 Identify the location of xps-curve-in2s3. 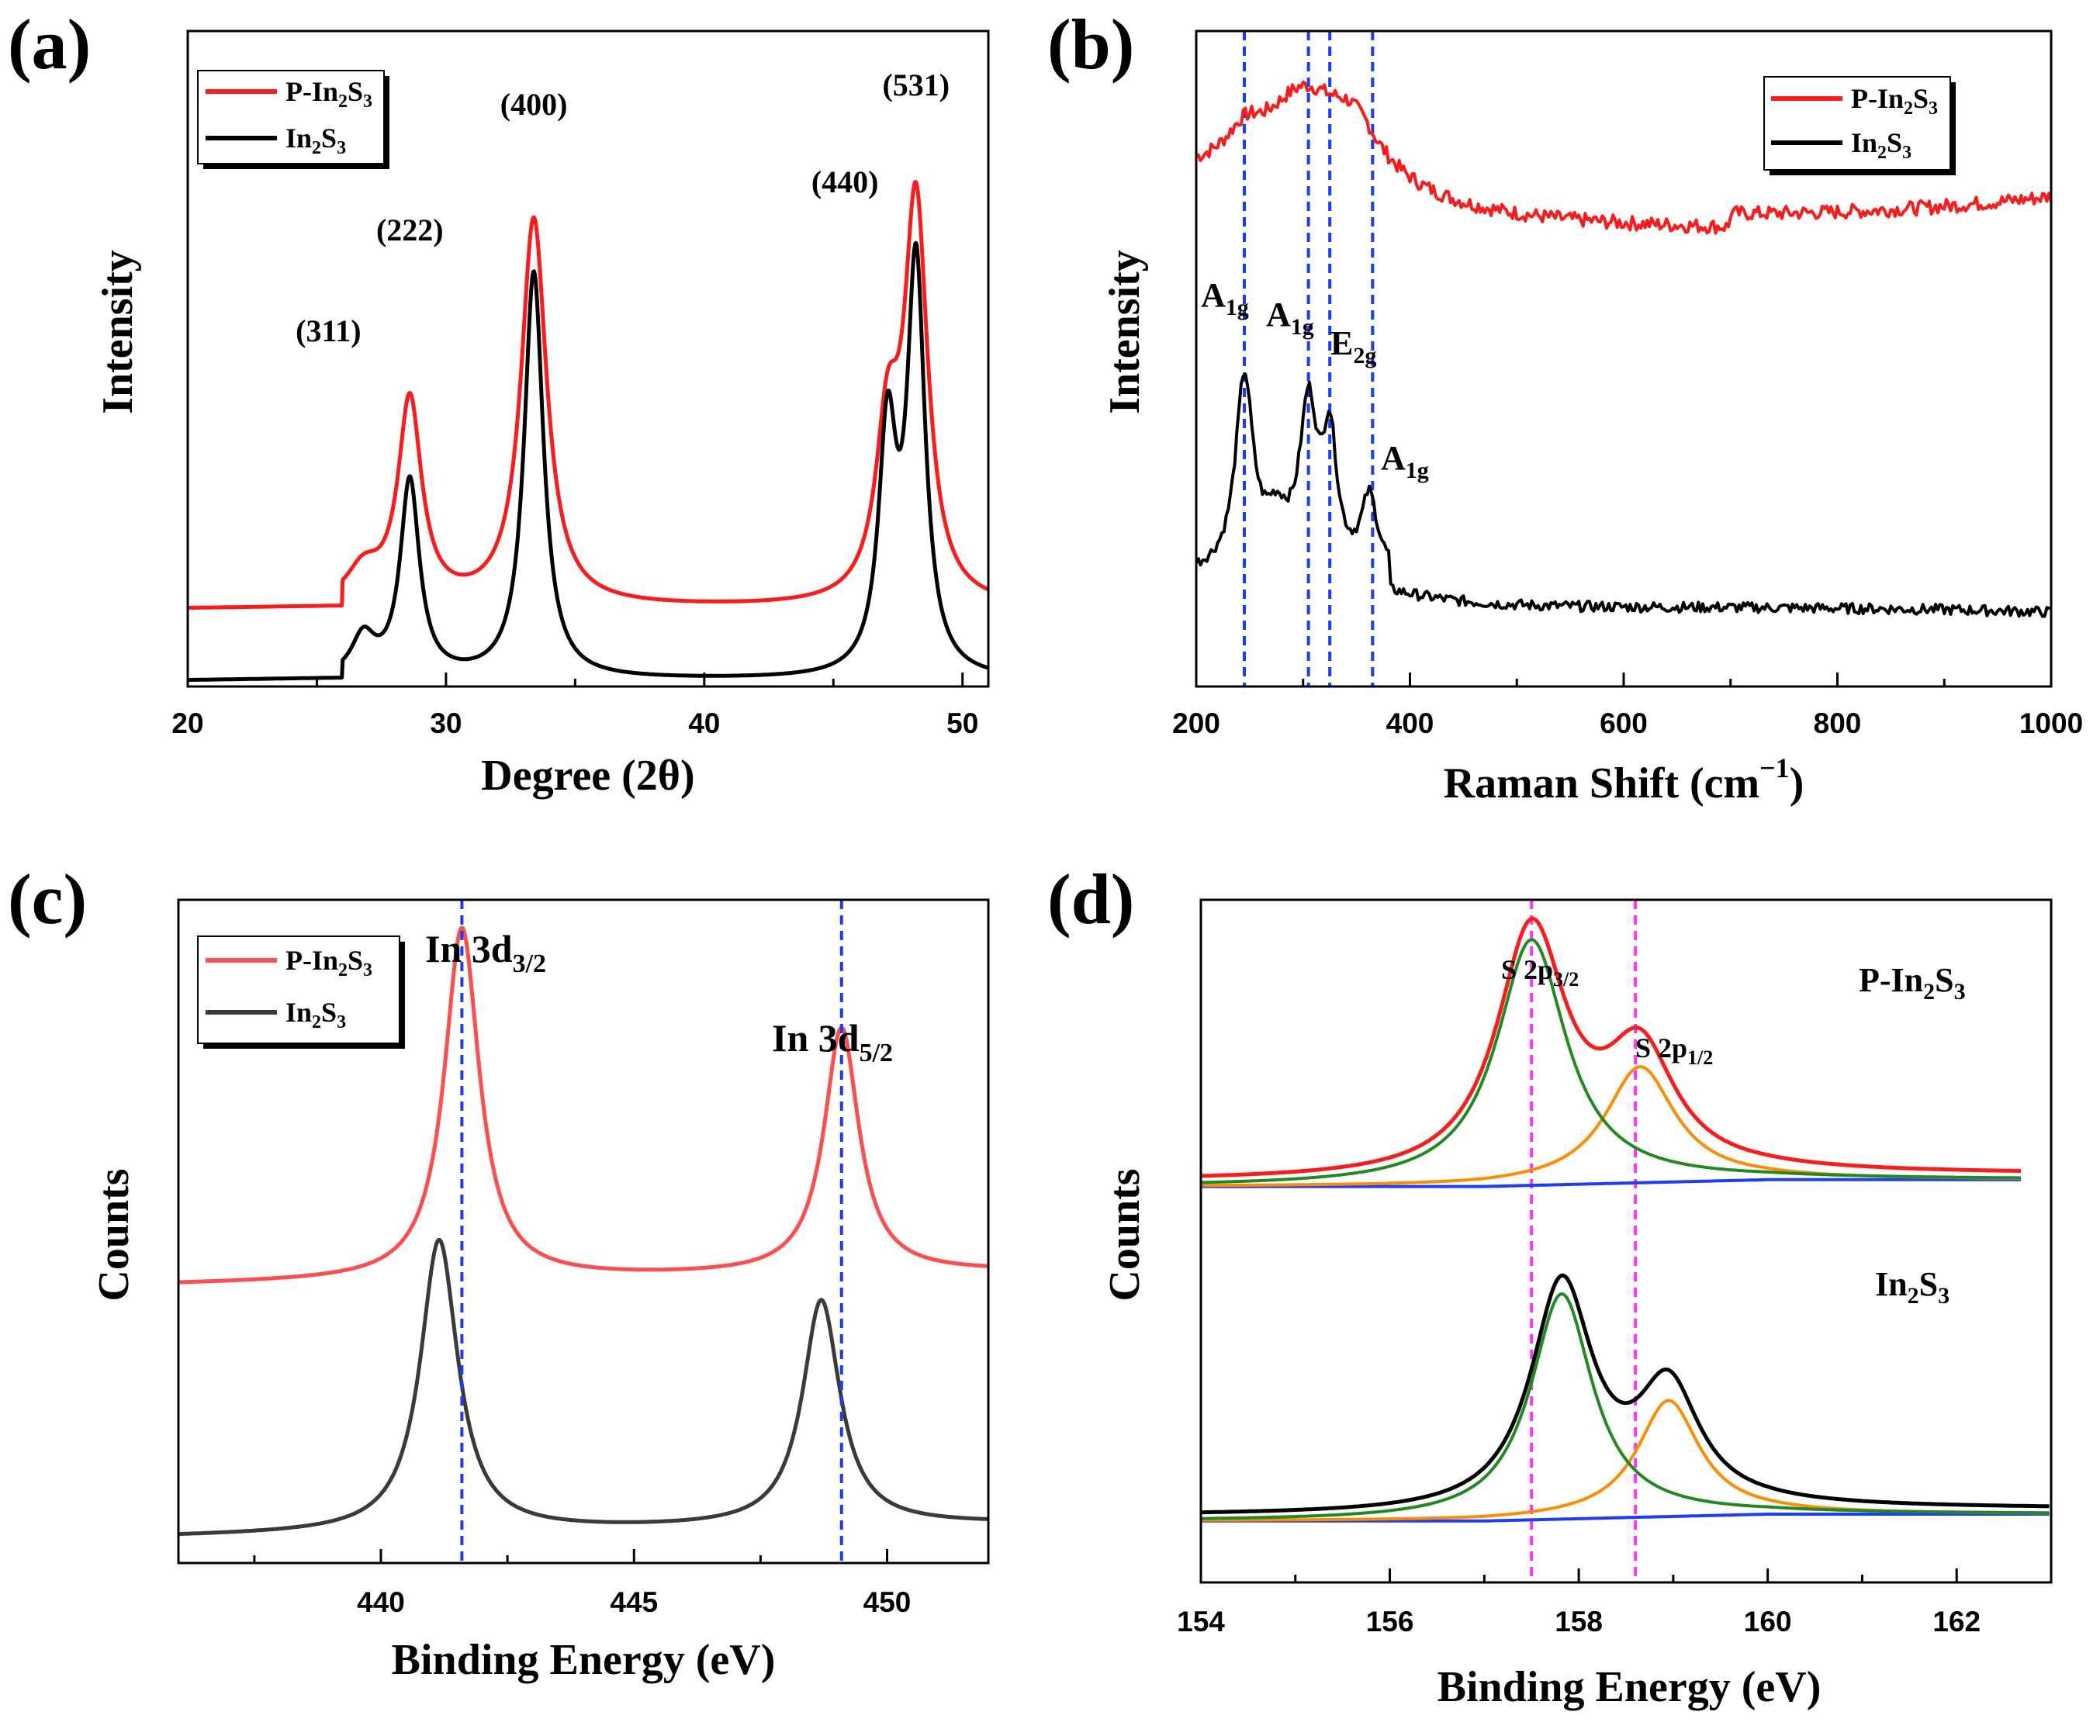
(583, 1387).